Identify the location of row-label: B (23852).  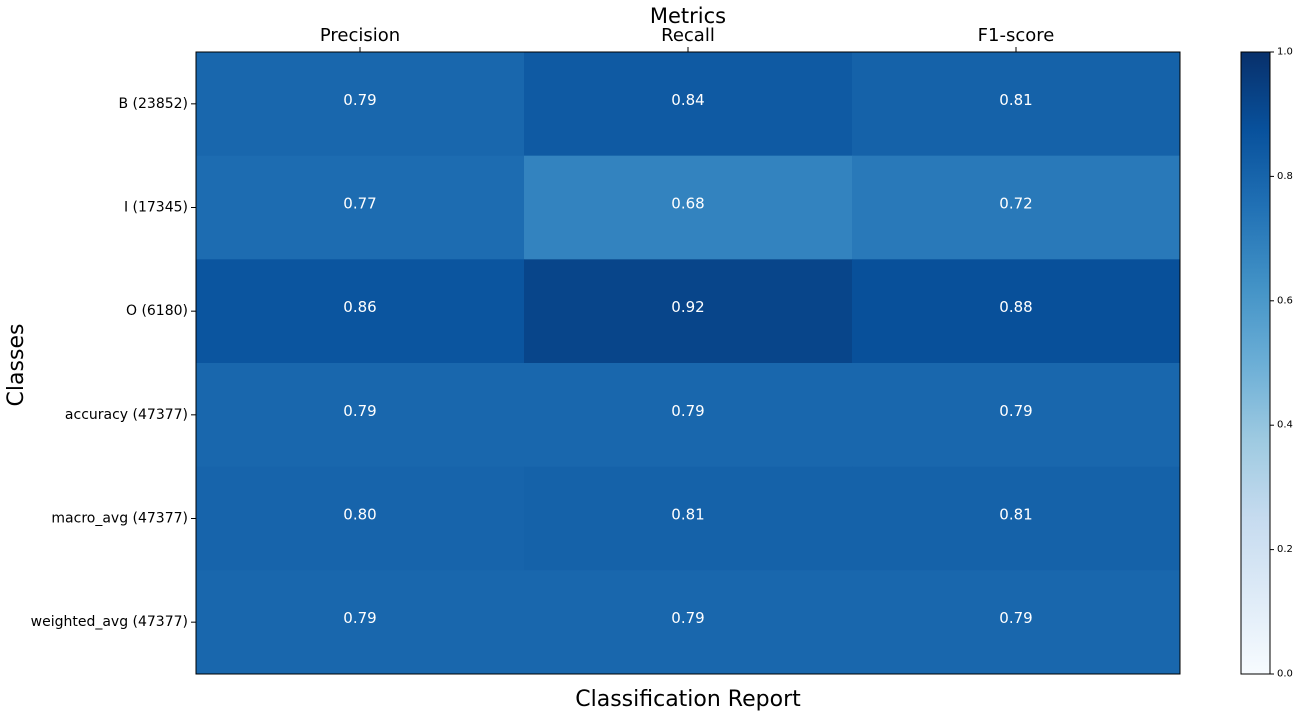
(153, 104).